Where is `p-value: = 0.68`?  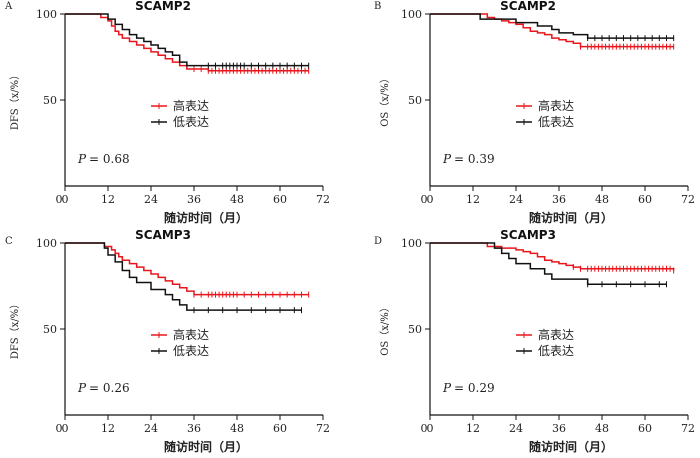
p-value: = 0.68 is located at coordinates (109, 159).